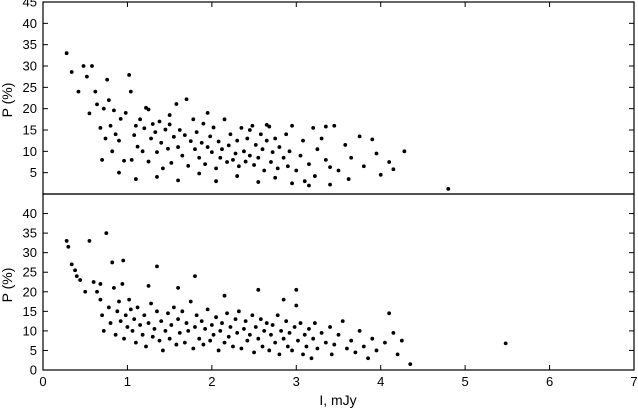 This screenshot has height=410, width=638. What do you see at coordinates (633, 381) in the screenshot?
I see `x-tick-label: 7` at bounding box center [633, 381].